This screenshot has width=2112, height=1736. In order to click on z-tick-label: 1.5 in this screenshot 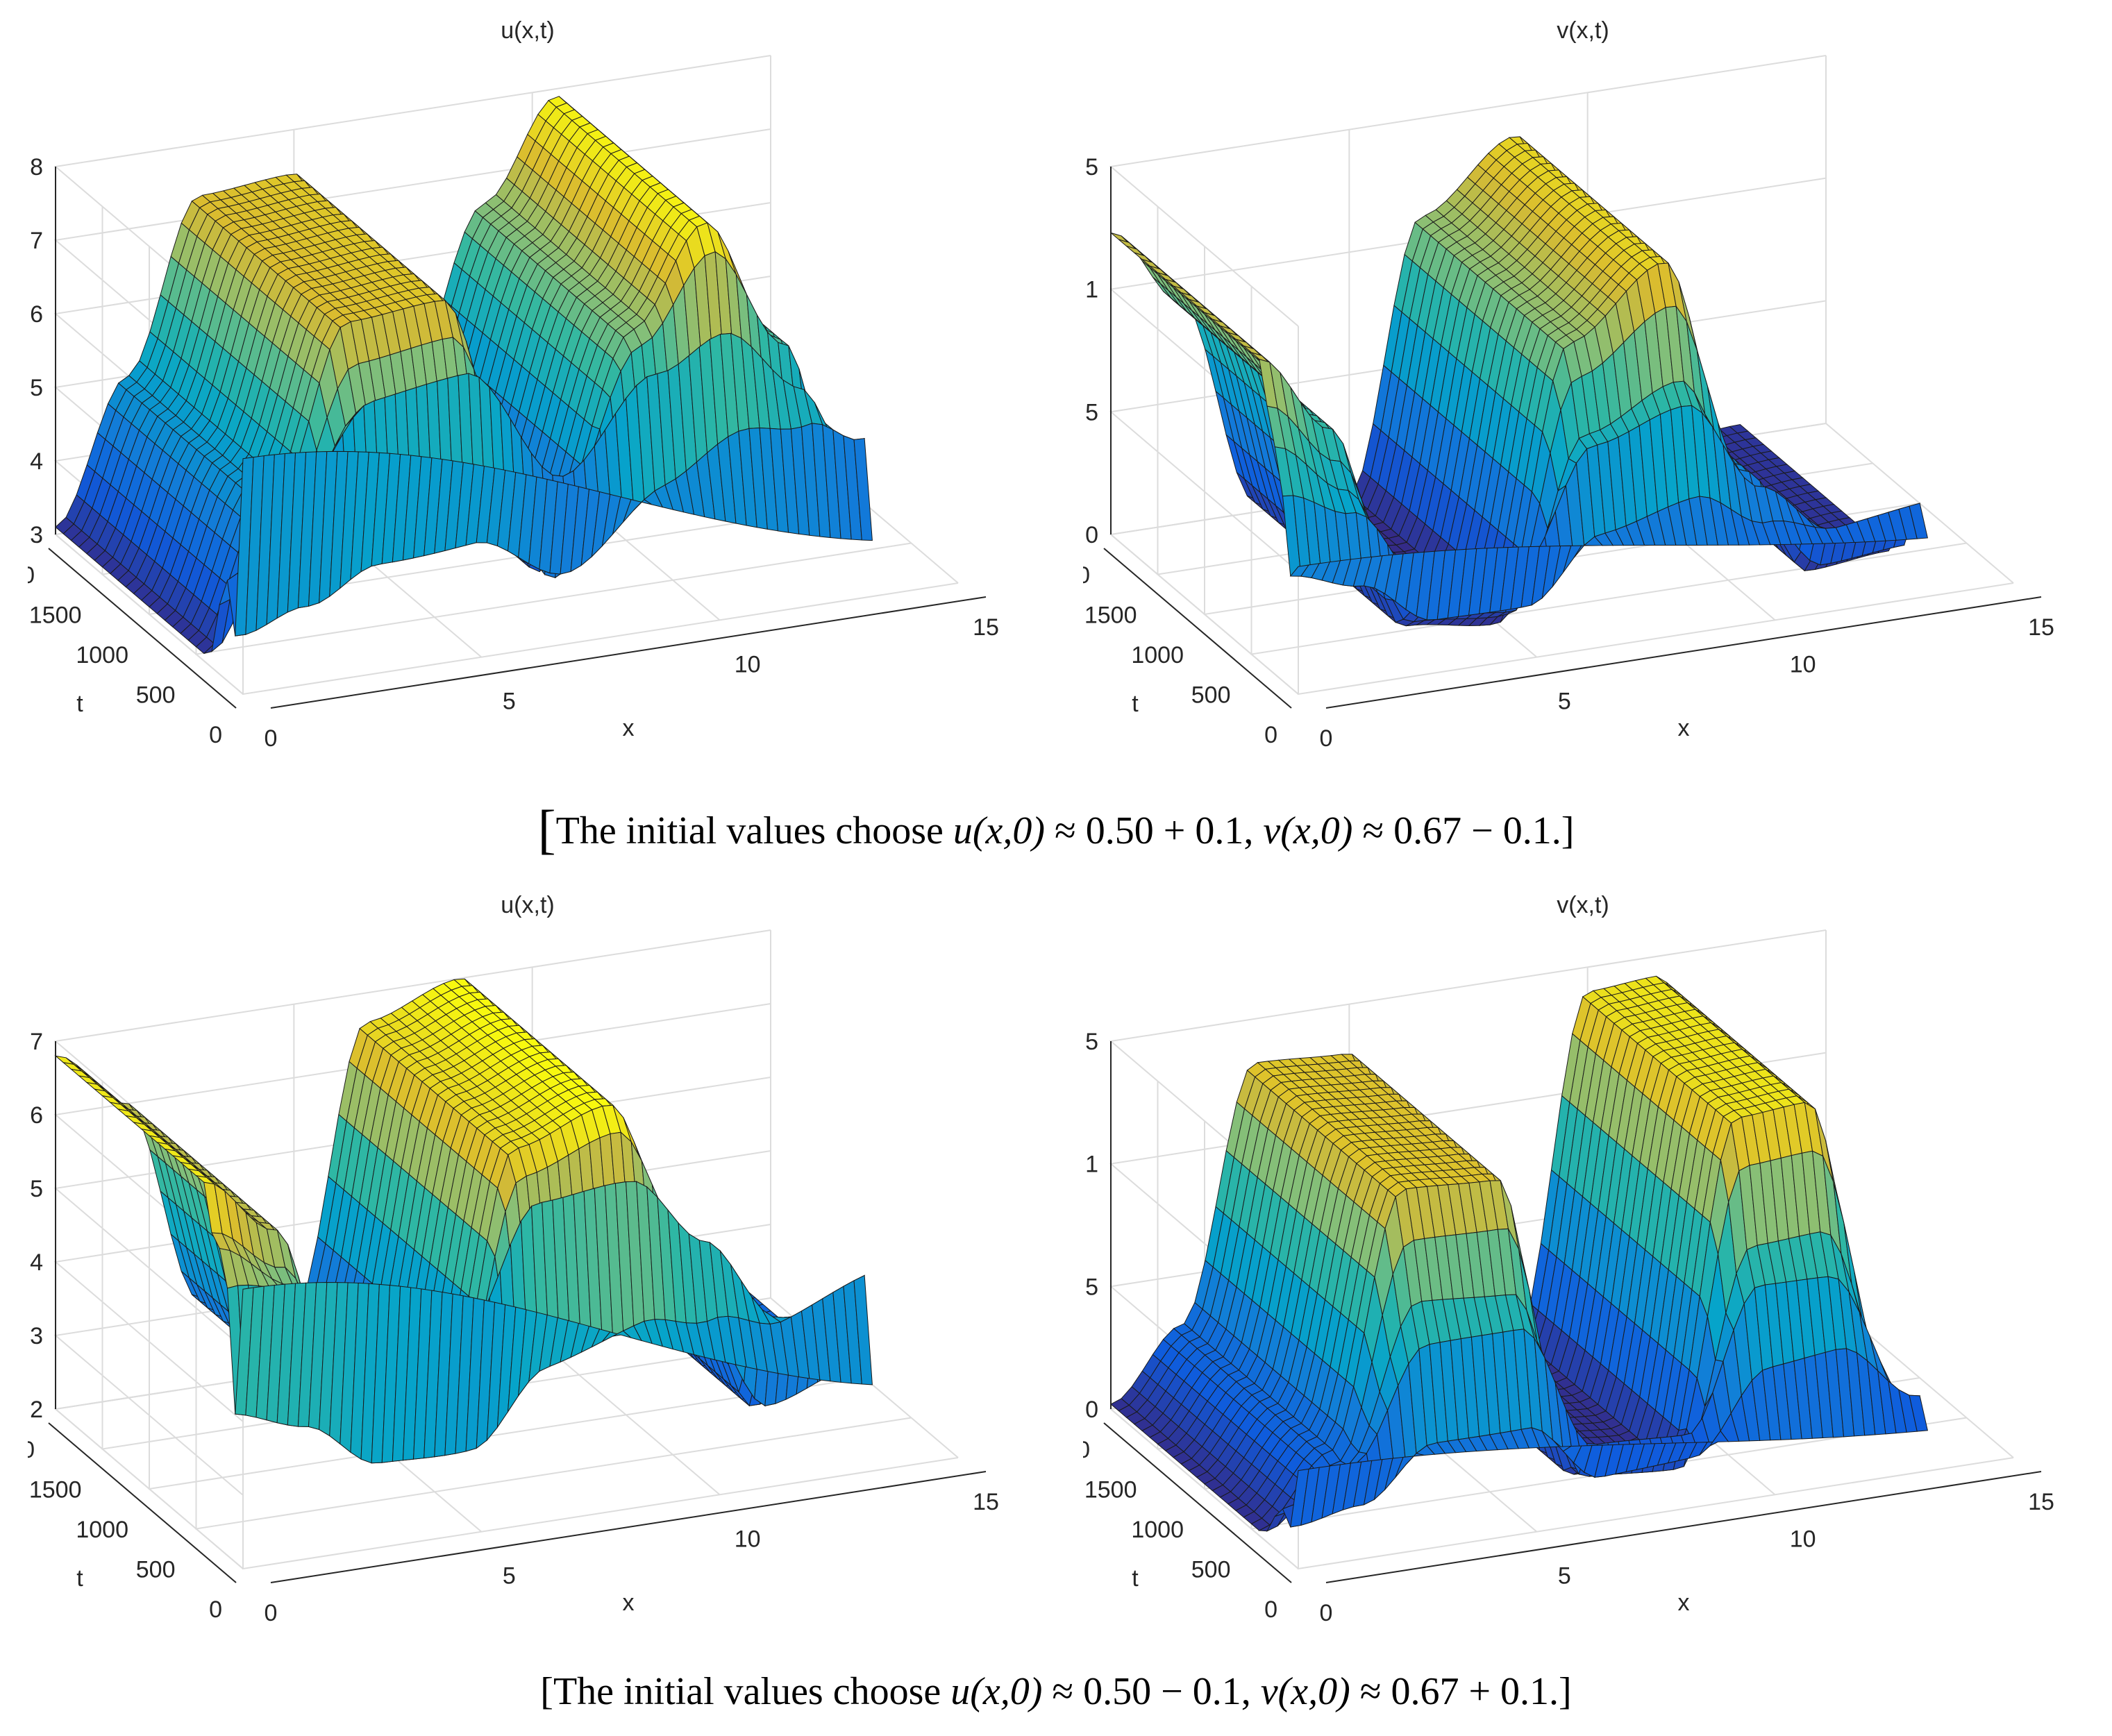, I will do `click(1090, 167)`.